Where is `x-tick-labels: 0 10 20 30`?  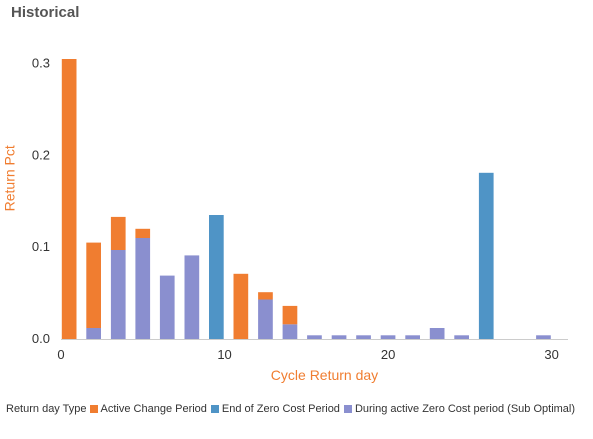 x-tick-labels: 0 10 20 30 is located at coordinates (307, 354).